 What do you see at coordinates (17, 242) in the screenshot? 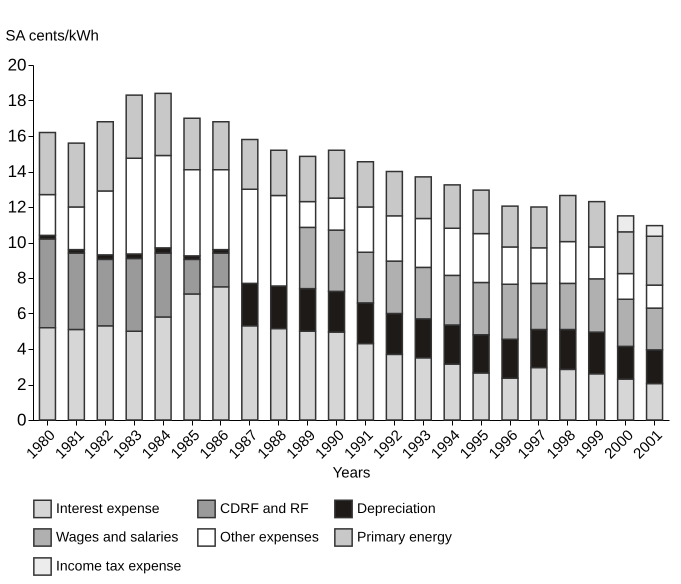
I see `y-tick-label: 10` at bounding box center [17, 242].